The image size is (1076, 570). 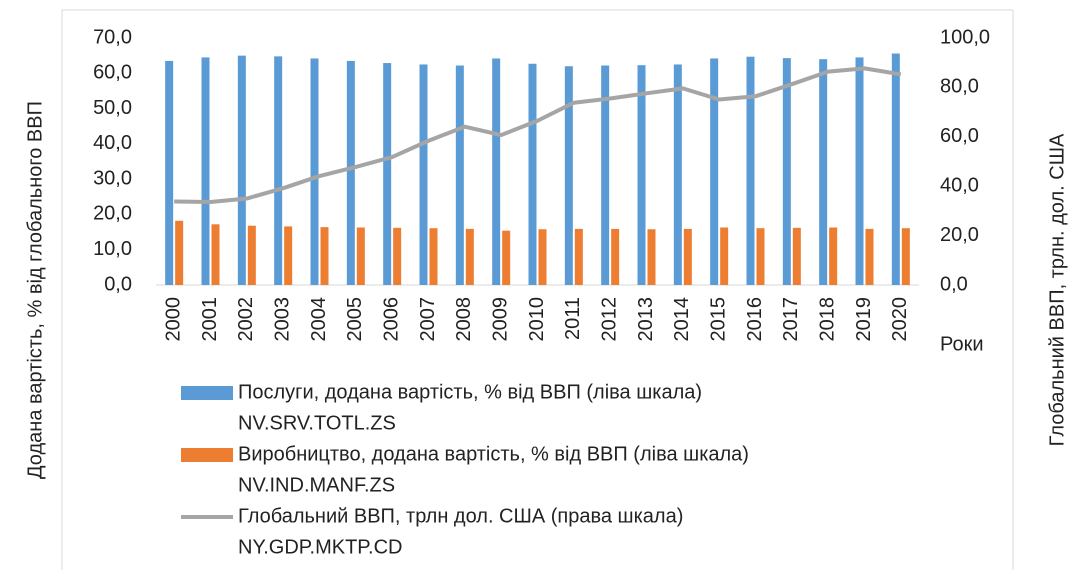 I want to click on y-tick-label: 50,0, so click(x=112, y=108).